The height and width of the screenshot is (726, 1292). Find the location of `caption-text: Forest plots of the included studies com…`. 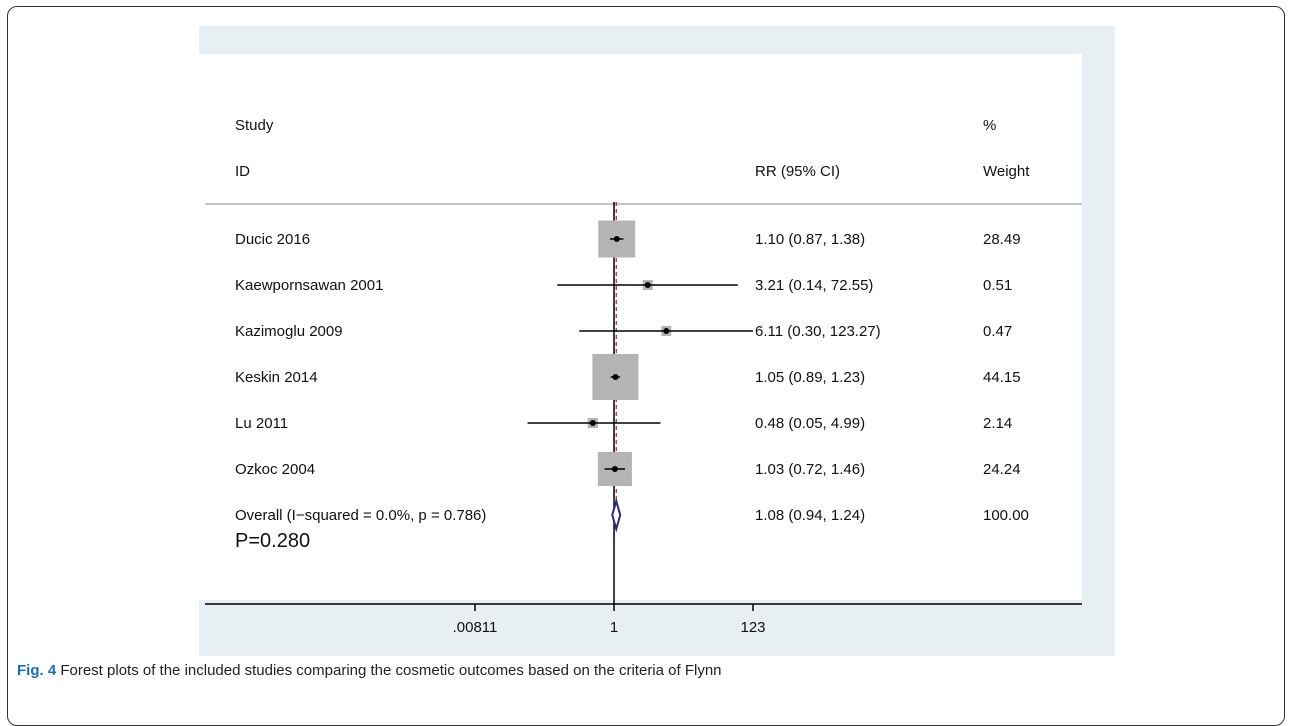

caption-text: Forest plots of the included studies com… is located at coordinates (389, 670).